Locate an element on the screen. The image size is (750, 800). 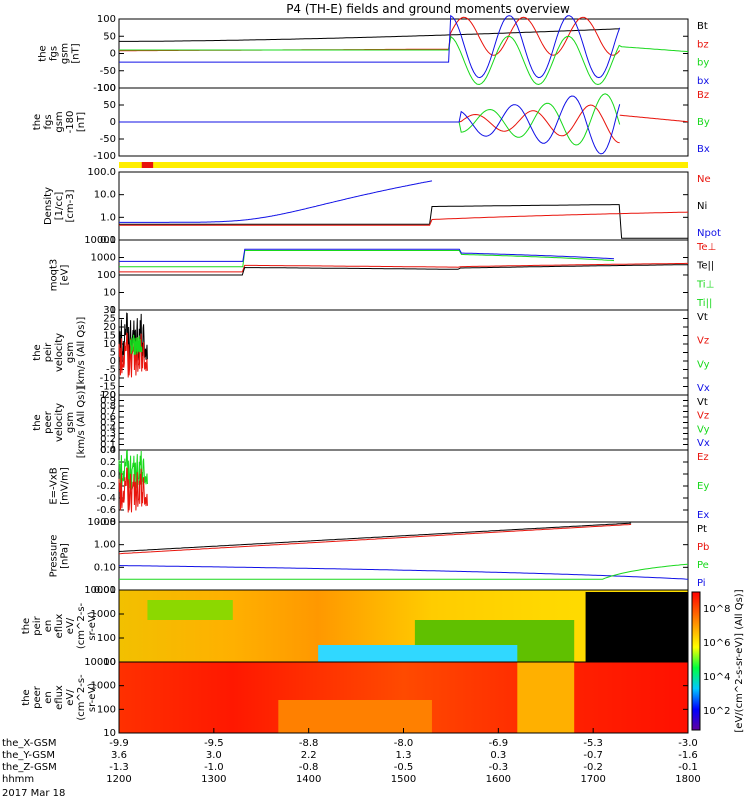
mode-bar is located at coordinates (403, 165).